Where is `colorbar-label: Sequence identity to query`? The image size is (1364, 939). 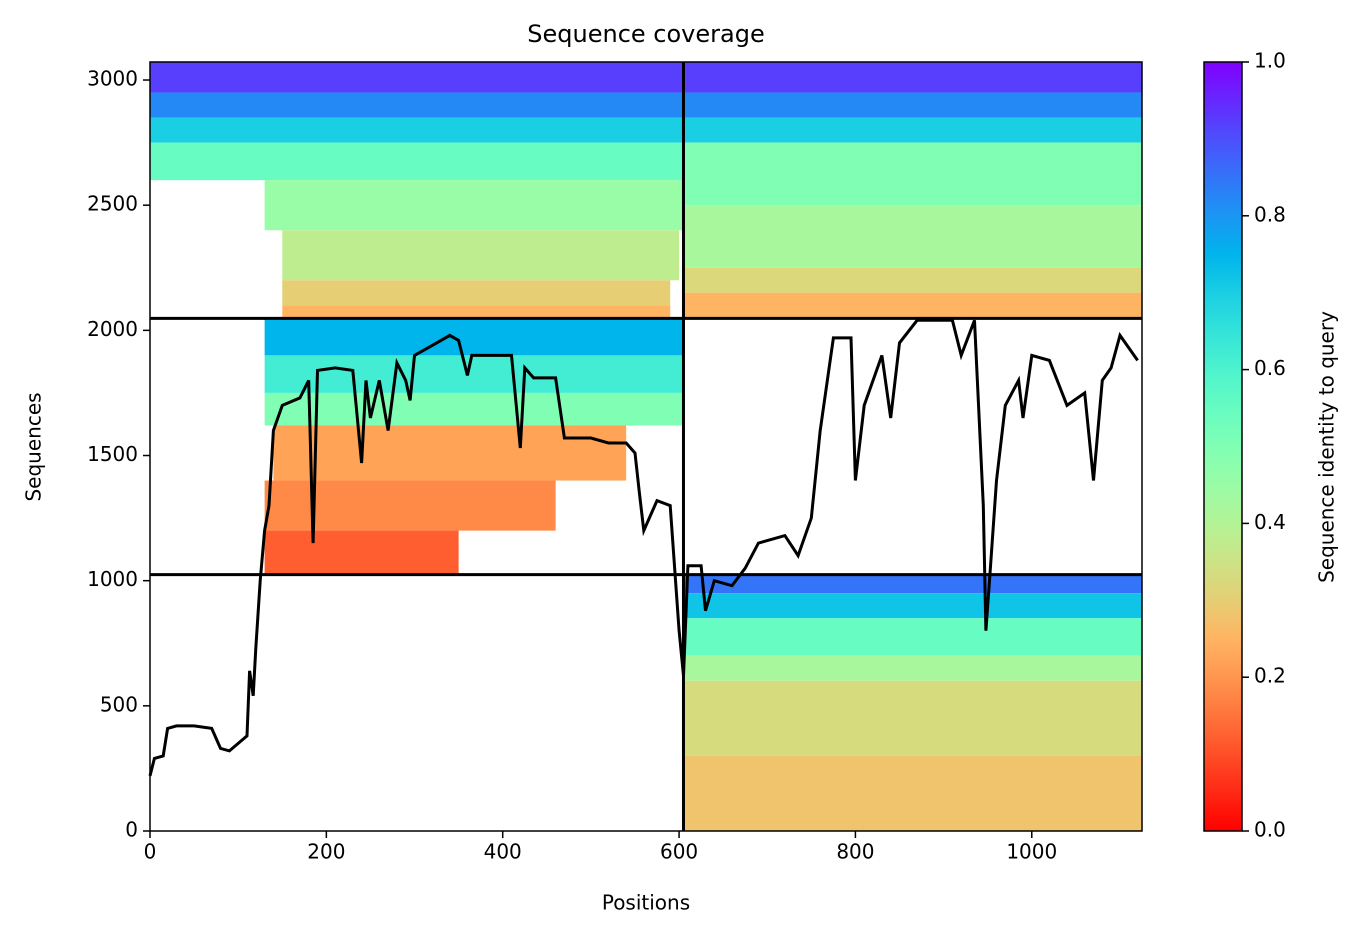 colorbar-label: Sequence identity to query is located at coordinates (1327, 447).